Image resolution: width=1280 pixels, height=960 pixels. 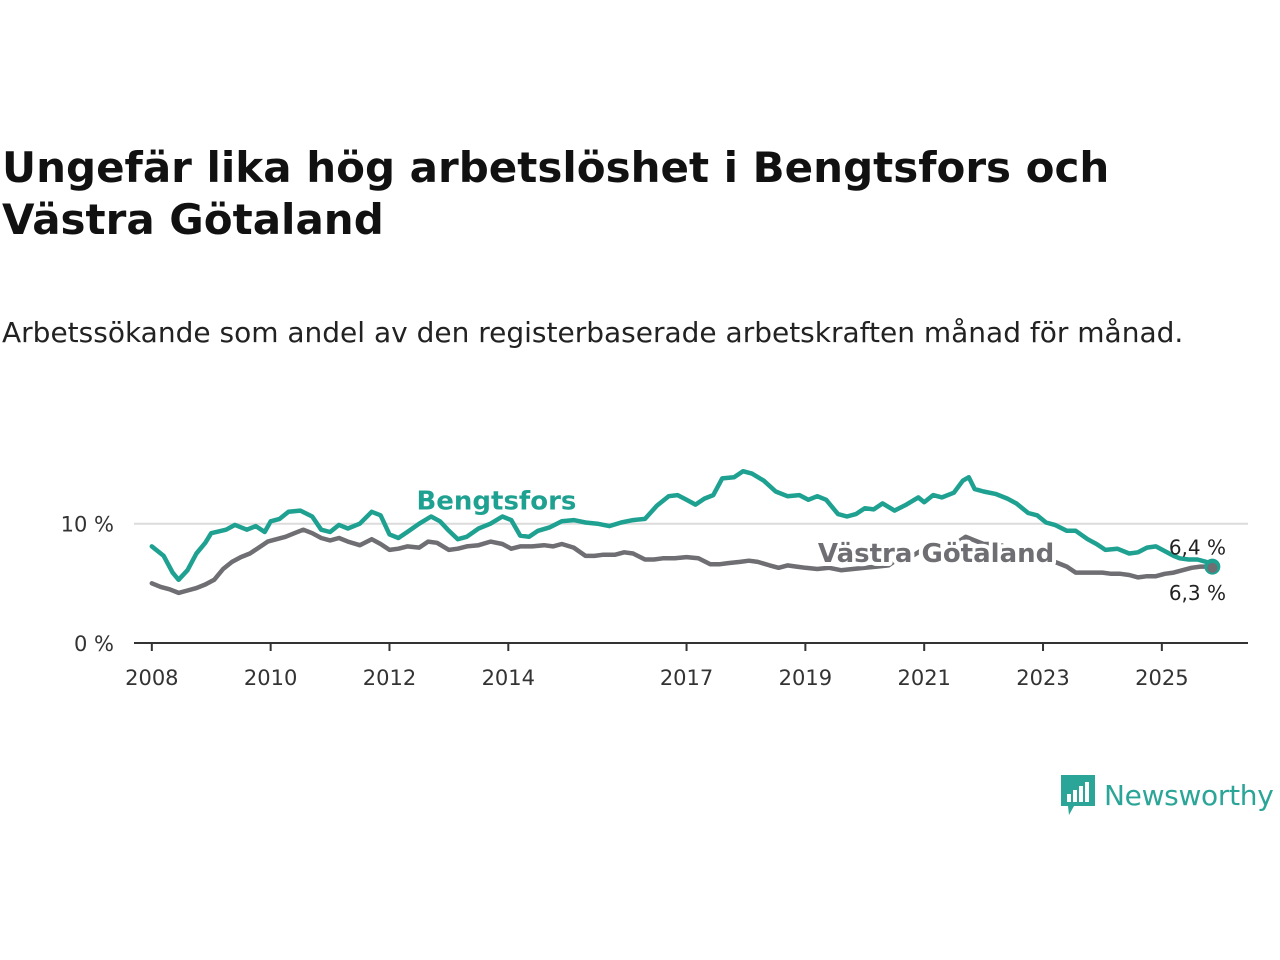 What do you see at coordinates (686, 678) in the screenshot?
I see `x-tick-label: 2017` at bounding box center [686, 678].